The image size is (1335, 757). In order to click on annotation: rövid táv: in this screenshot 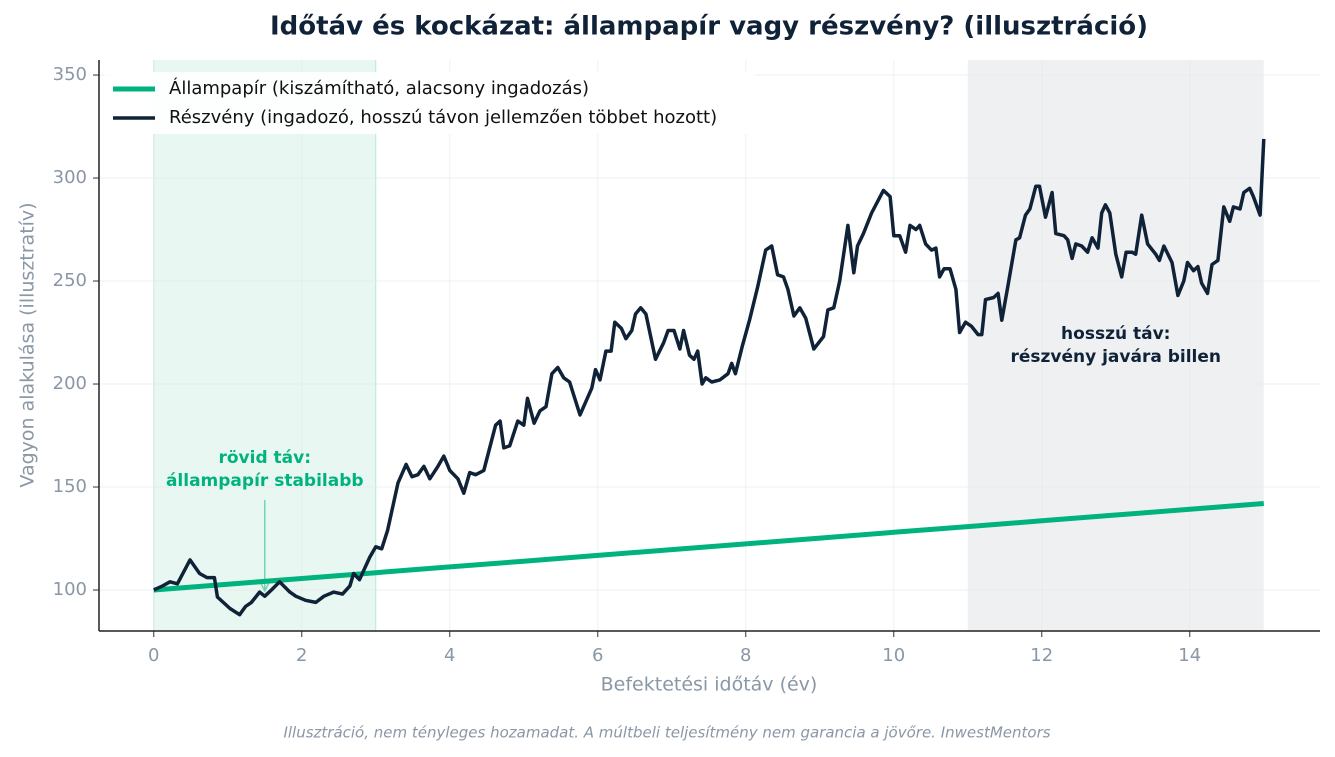, I will do `click(264, 458)`.